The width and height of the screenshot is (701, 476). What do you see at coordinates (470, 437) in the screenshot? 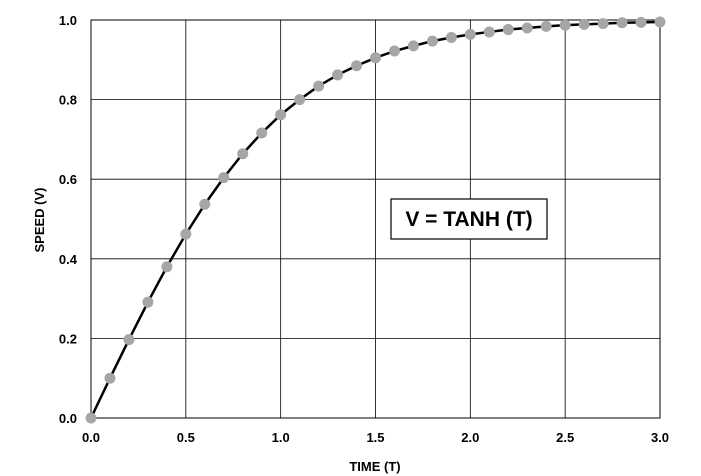
I see `x-tick-label: 2.0` at bounding box center [470, 437].